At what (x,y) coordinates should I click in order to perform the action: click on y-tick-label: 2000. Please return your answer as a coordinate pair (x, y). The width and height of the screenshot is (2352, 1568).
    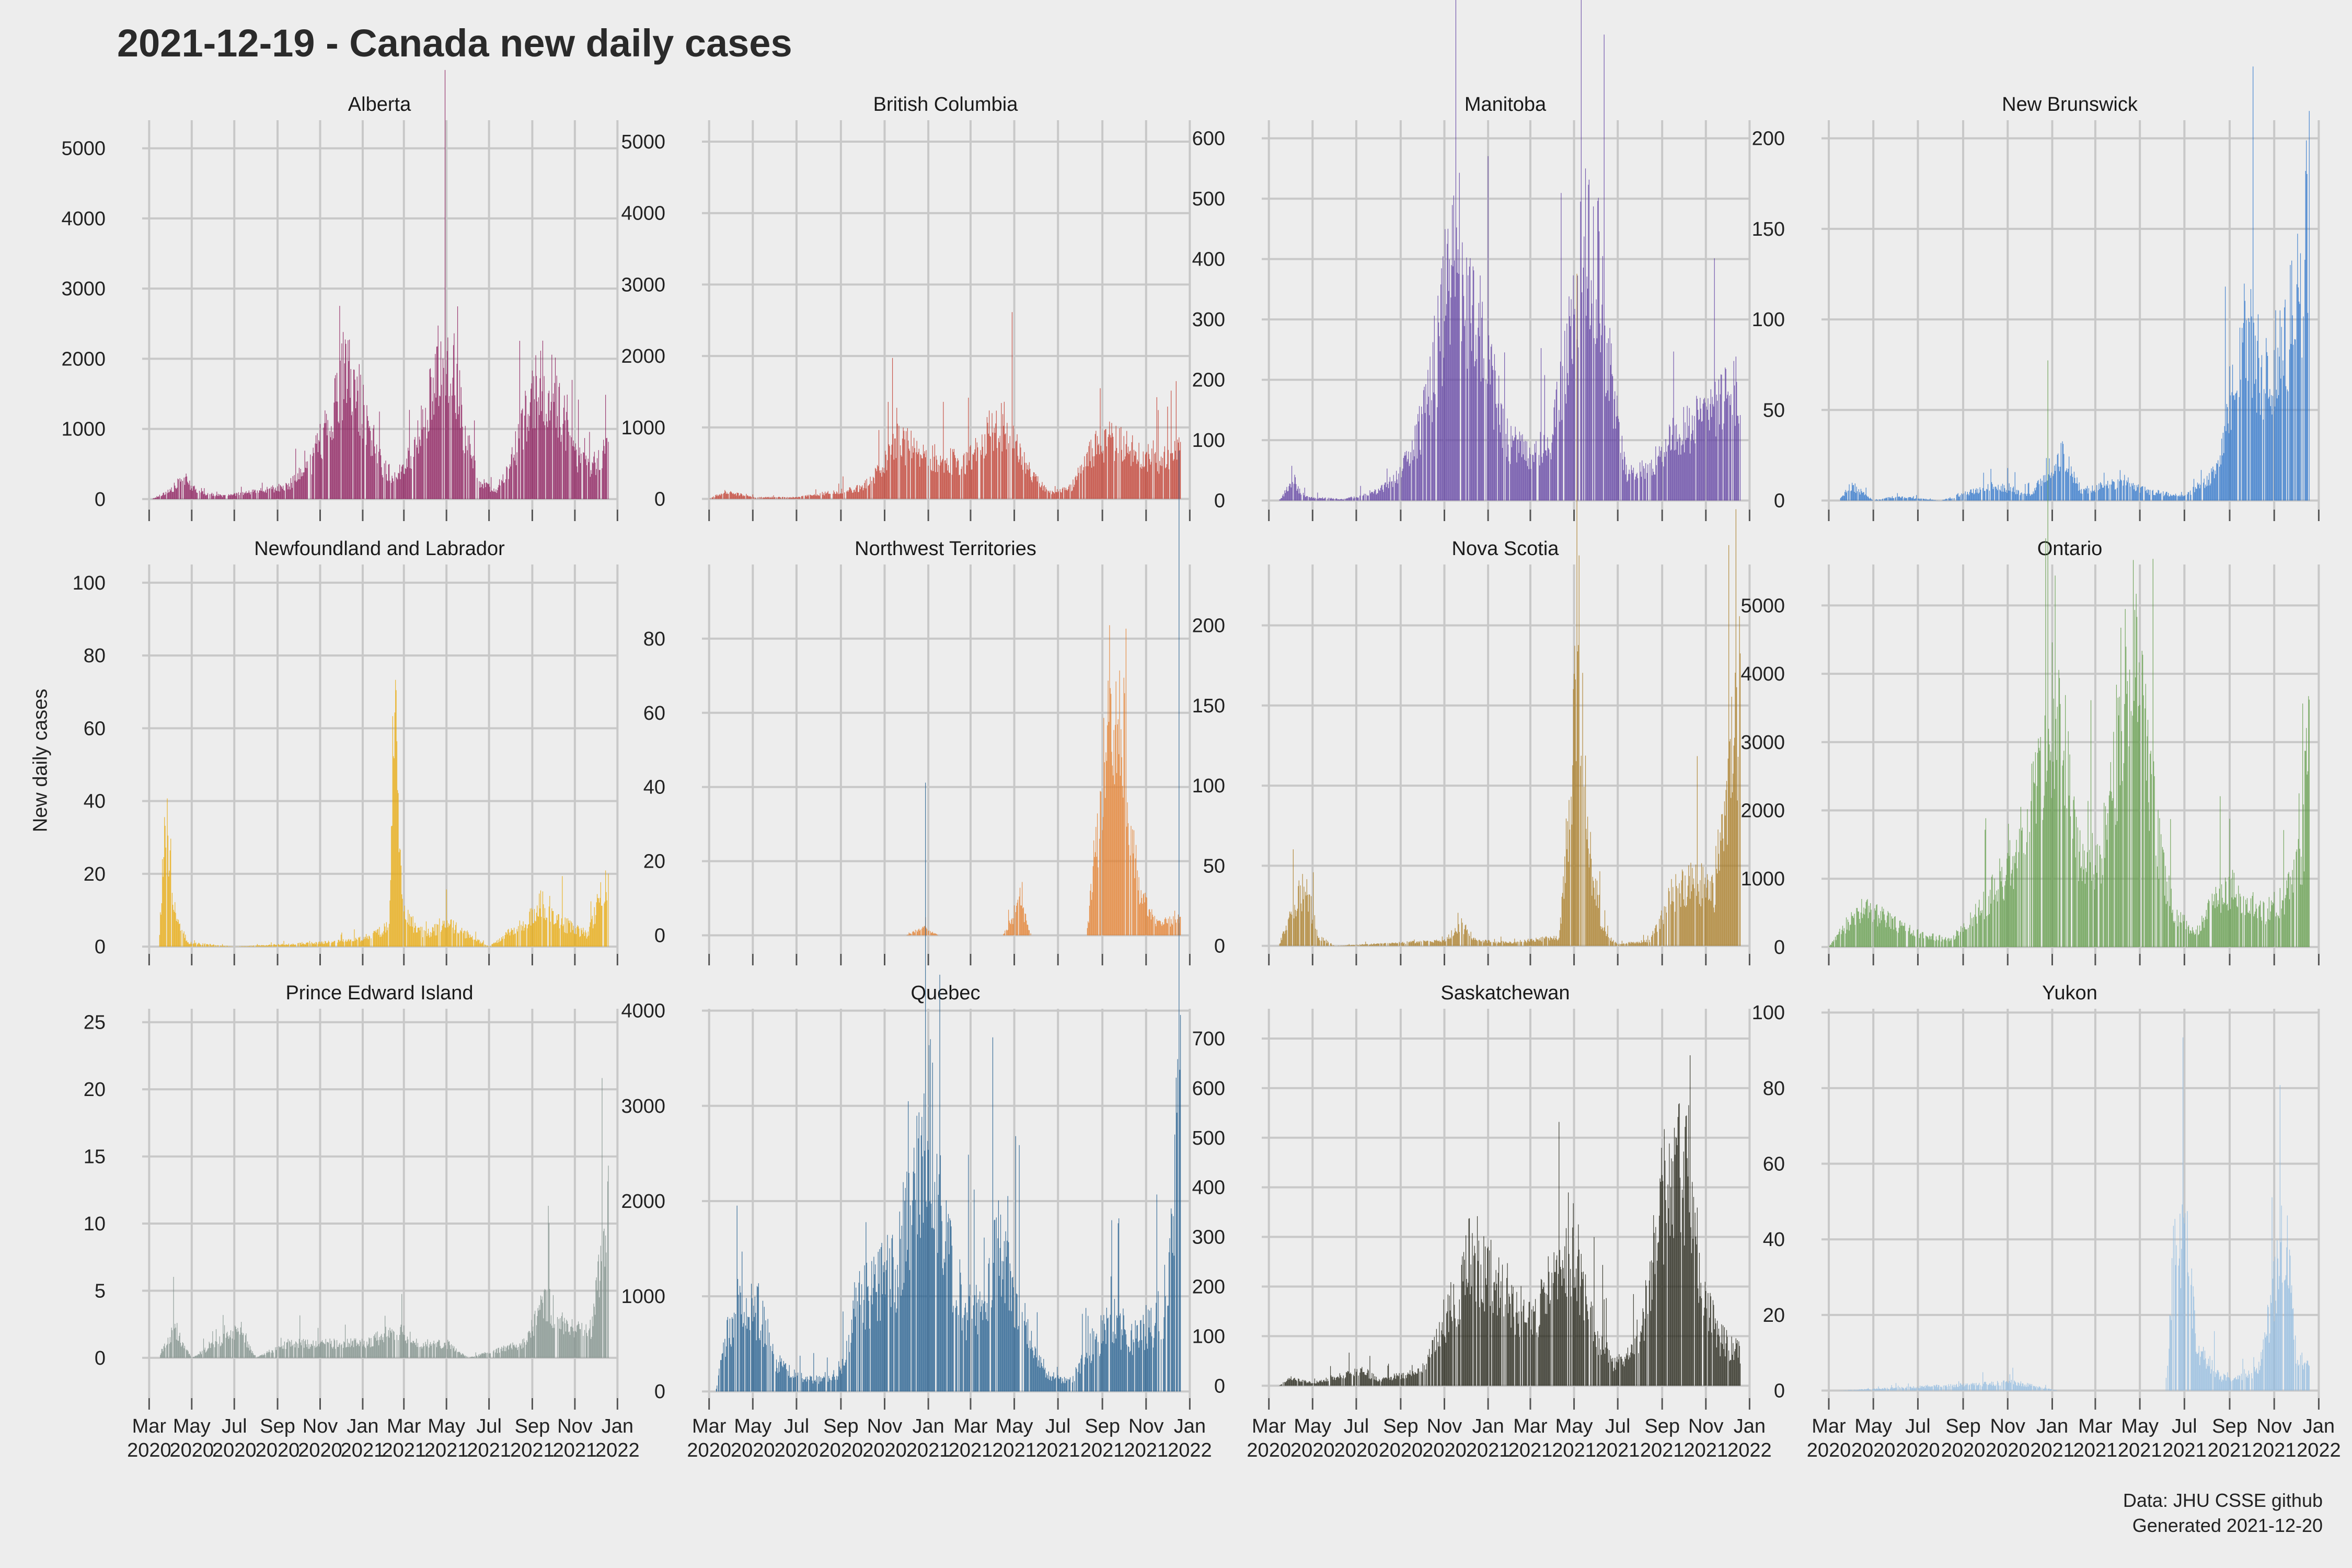
    Looking at the image, I should click on (83, 359).